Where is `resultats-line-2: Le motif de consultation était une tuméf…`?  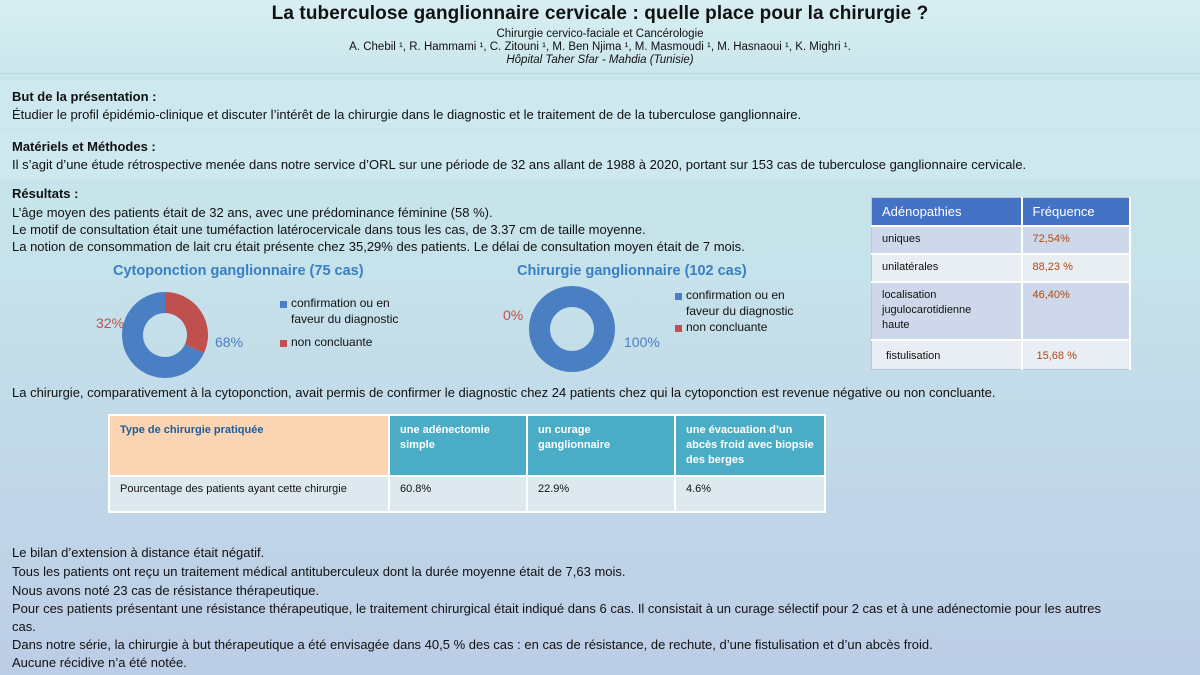 resultats-line-2: Le motif de consultation était une tuméf… is located at coordinates (329, 229).